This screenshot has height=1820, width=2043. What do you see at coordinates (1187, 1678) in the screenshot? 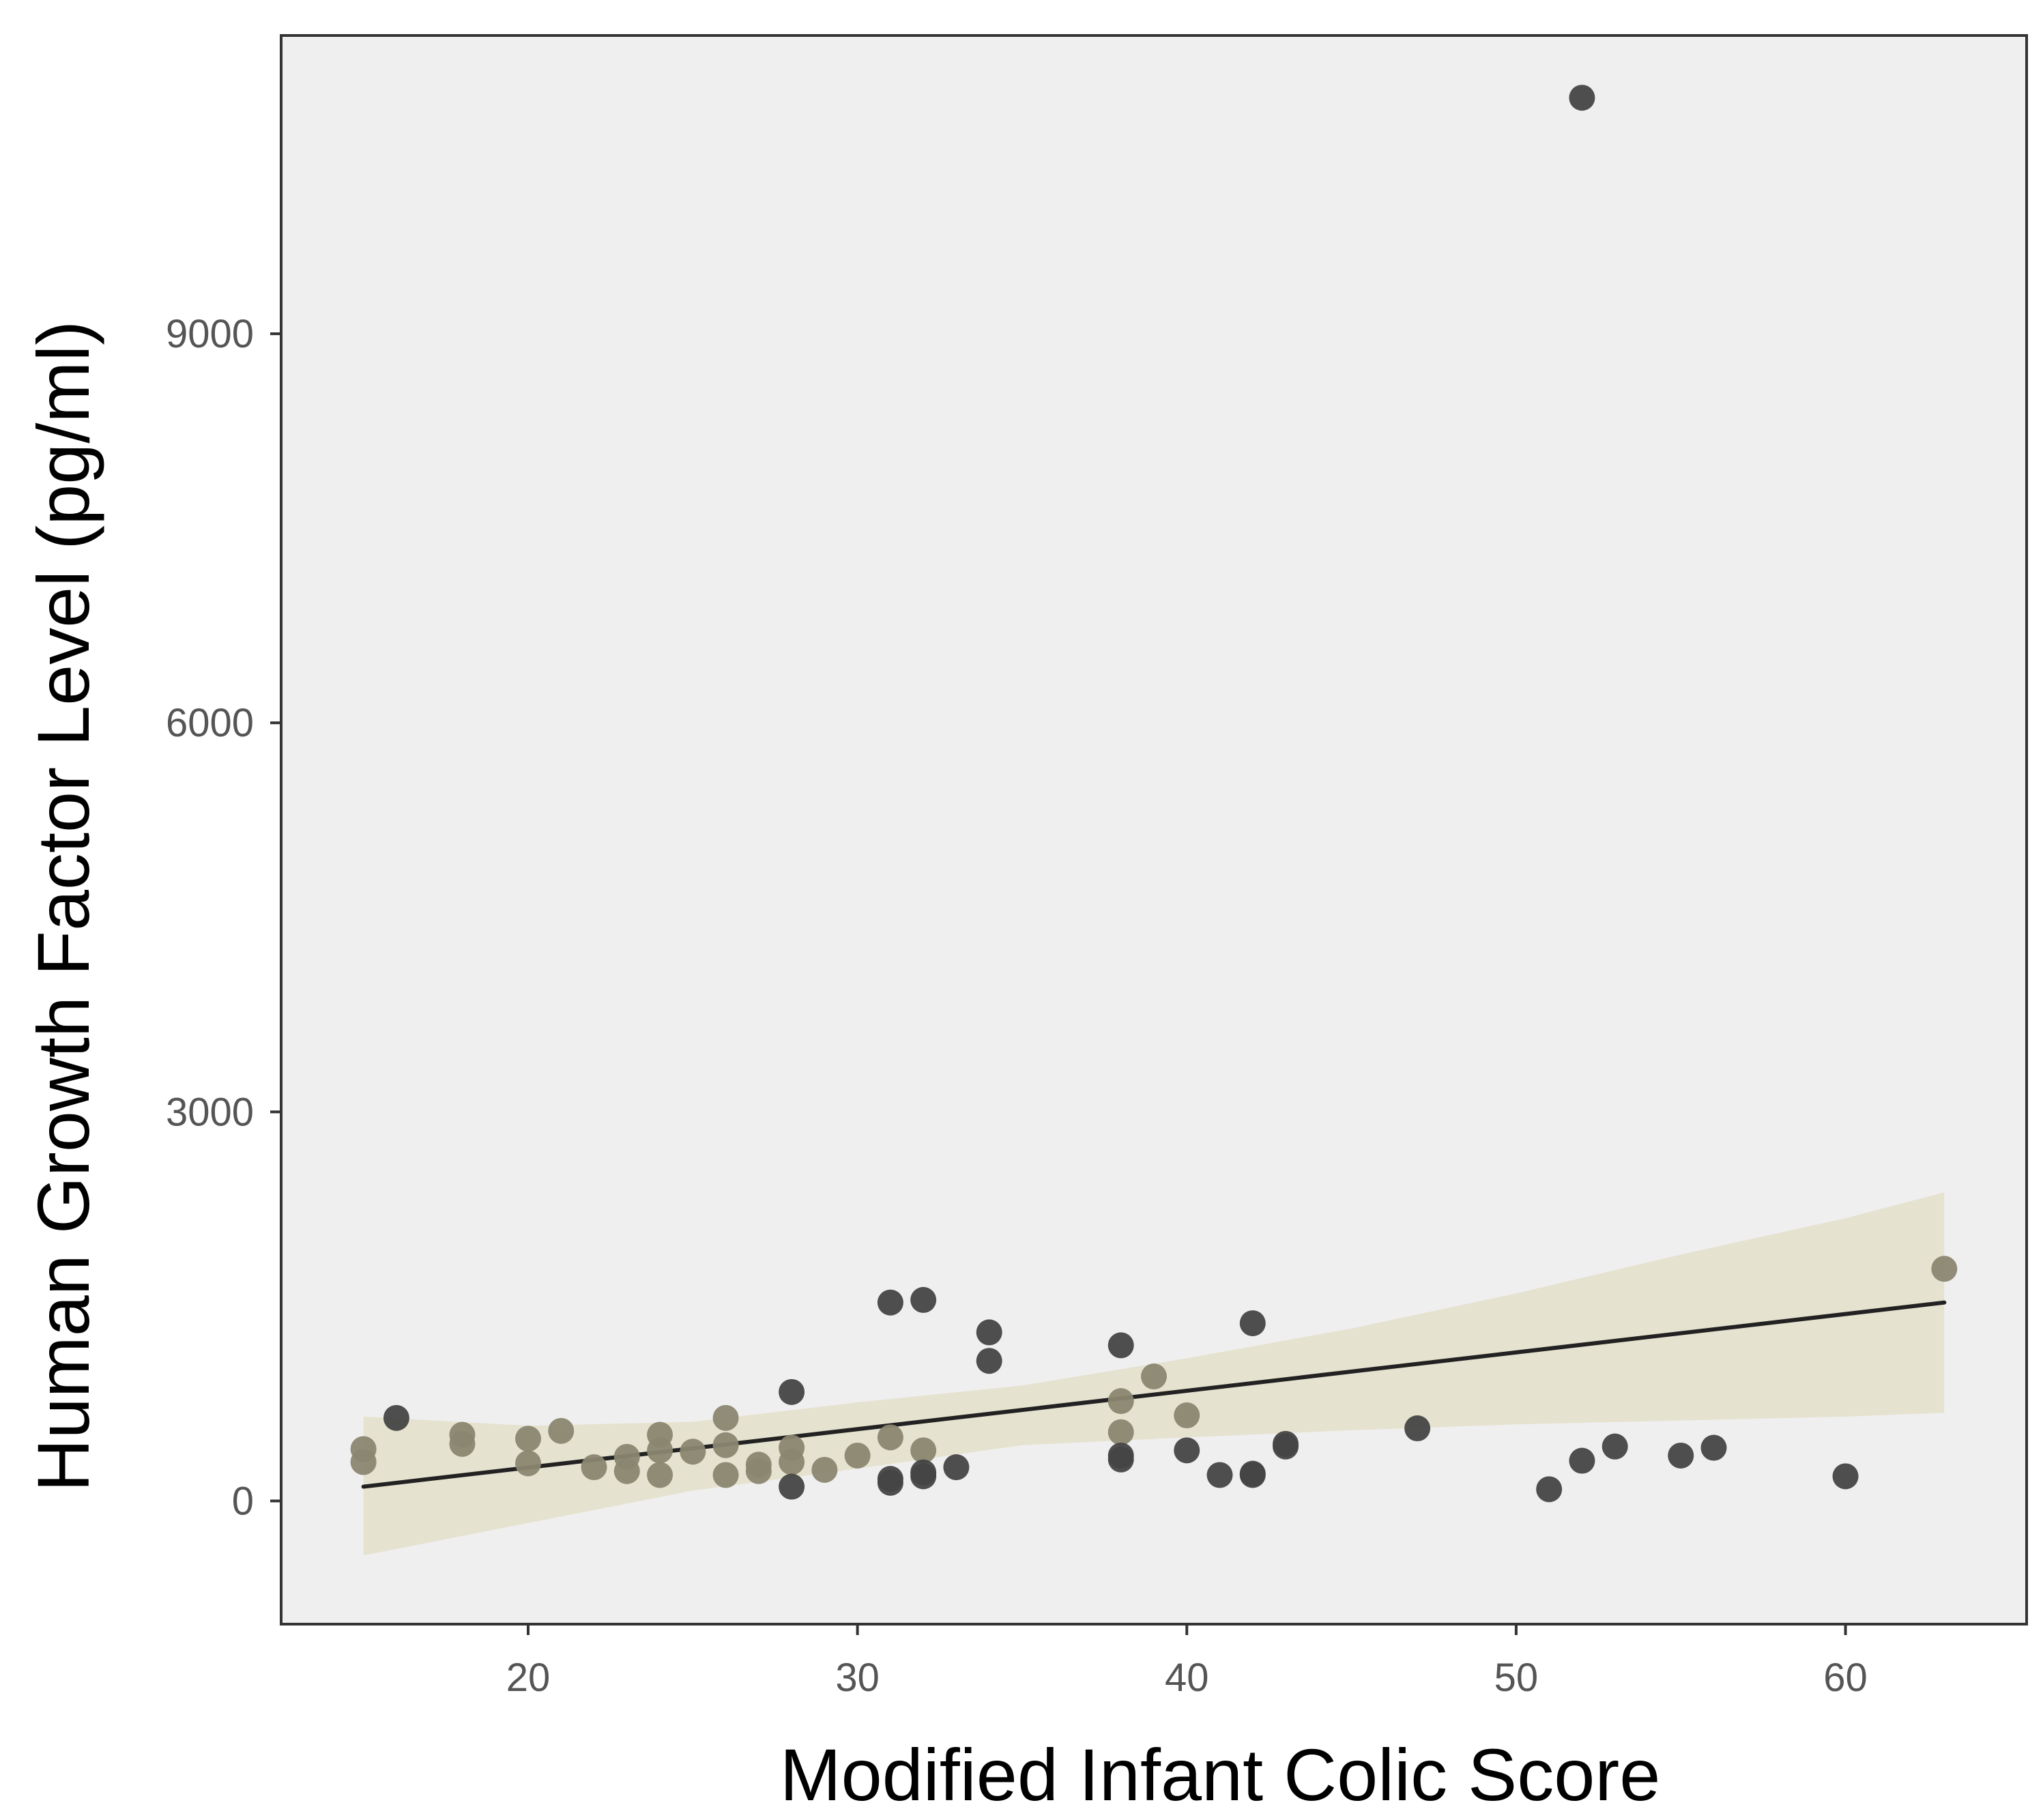
I see `x-tick-label: 40` at bounding box center [1187, 1678].